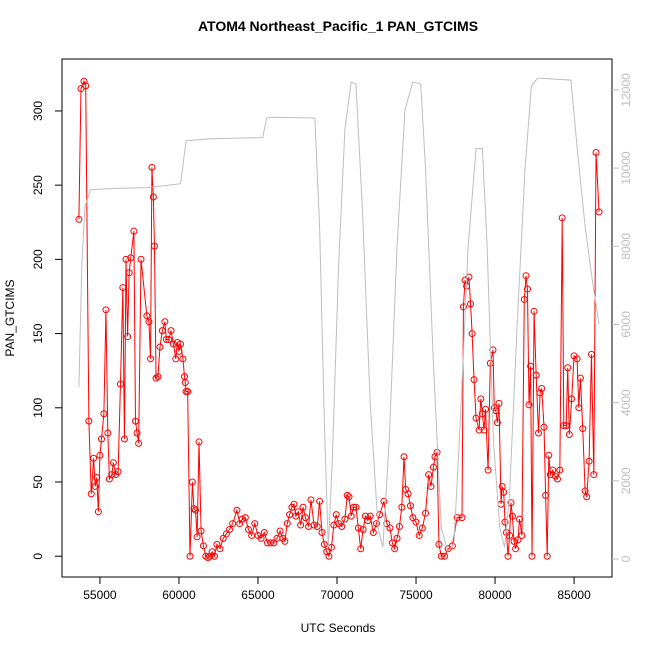 This screenshot has height=650, width=650. I want to click on x-tick-label: 85000, so click(574, 595).